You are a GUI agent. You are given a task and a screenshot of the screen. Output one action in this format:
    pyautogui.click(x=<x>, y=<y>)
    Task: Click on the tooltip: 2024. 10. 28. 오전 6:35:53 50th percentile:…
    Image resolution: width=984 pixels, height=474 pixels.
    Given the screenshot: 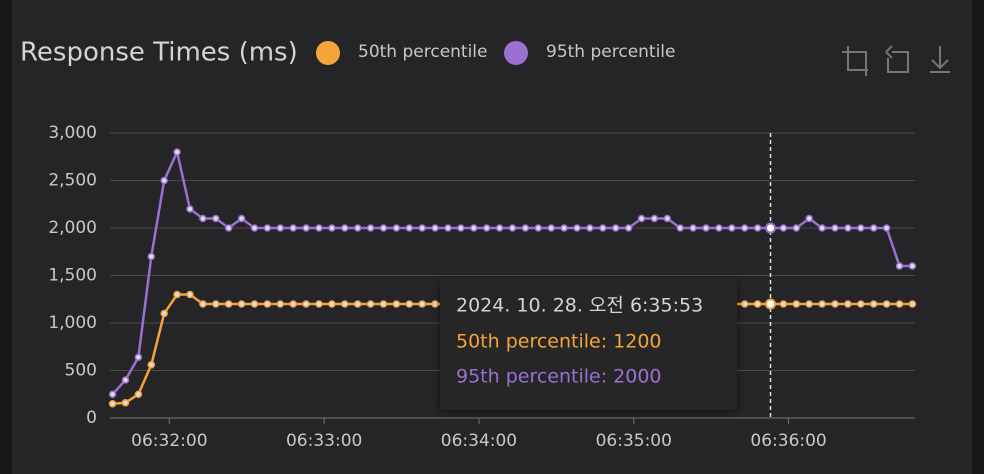 What is the action you would take?
    pyautogui.click(x=588, y=344)
    